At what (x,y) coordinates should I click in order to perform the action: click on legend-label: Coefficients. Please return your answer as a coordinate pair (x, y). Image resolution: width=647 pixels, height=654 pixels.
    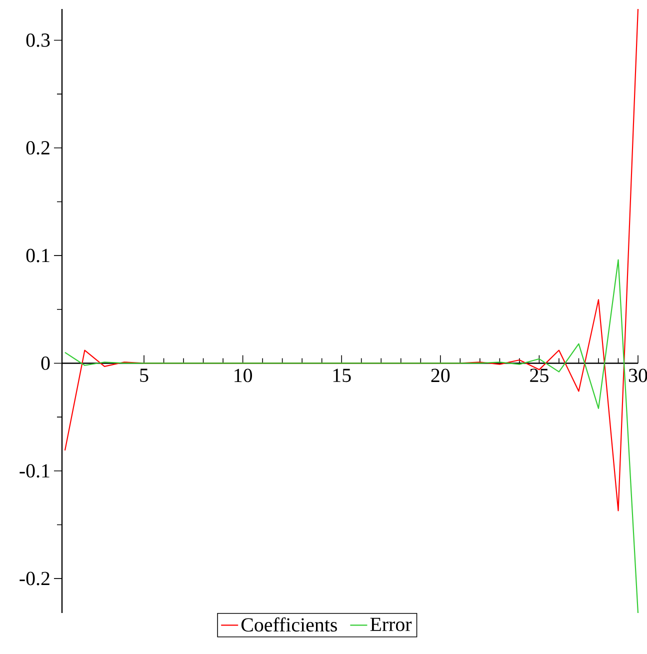
    Looking at the image, I should click on (289, 624).